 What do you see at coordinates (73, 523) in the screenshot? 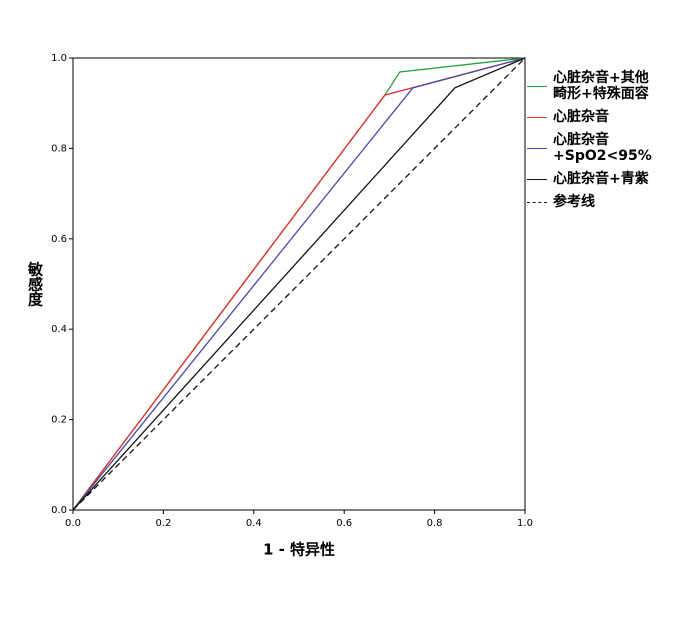
I see `x-tick-label: 0.0` at bounding box center [73, 523].